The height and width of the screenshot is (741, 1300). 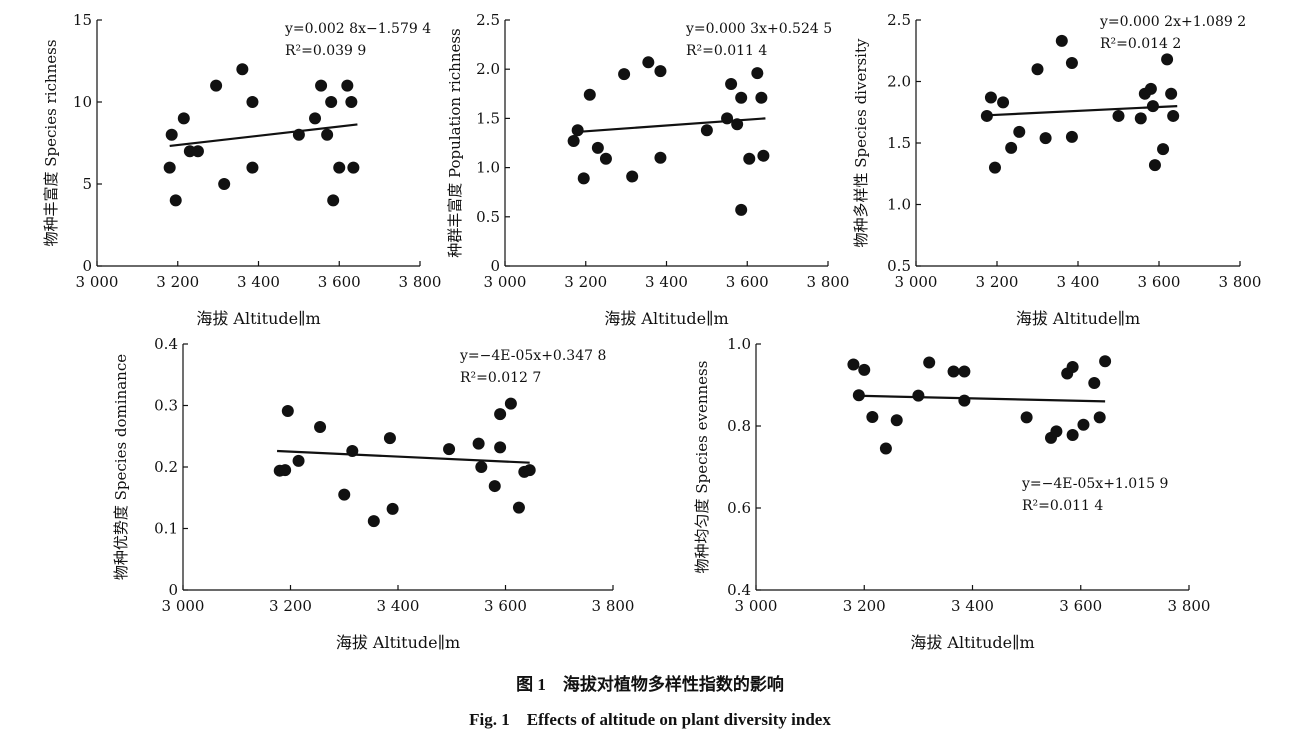 I want to click on figure-caption-chinese: 图 1 海拔对植物多样性指数的影响, so click(x=650, y=684).